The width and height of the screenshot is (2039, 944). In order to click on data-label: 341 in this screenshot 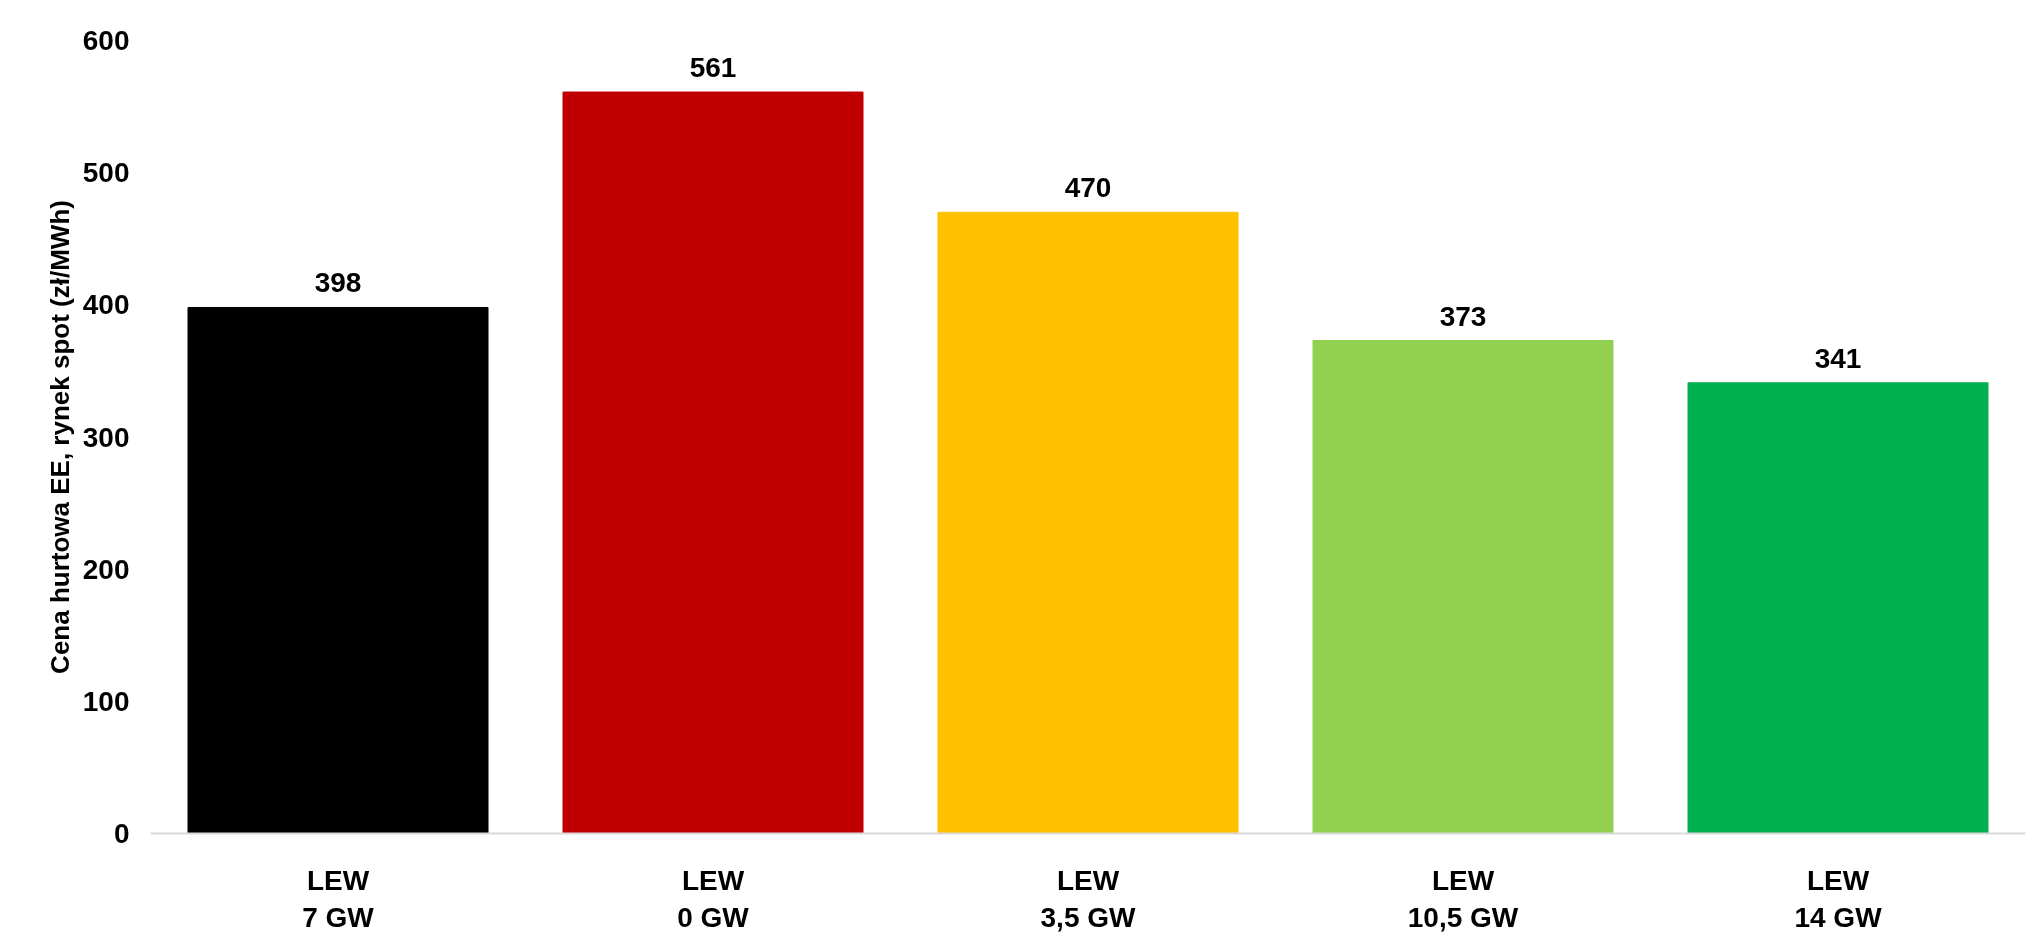, I will do `click(1838, 358)`.